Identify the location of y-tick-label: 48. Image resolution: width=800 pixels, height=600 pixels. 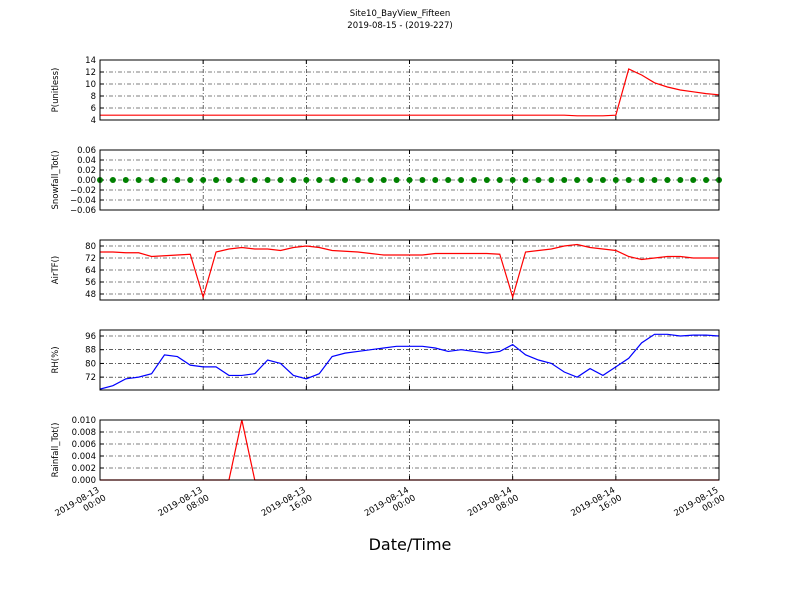
(90, 295).